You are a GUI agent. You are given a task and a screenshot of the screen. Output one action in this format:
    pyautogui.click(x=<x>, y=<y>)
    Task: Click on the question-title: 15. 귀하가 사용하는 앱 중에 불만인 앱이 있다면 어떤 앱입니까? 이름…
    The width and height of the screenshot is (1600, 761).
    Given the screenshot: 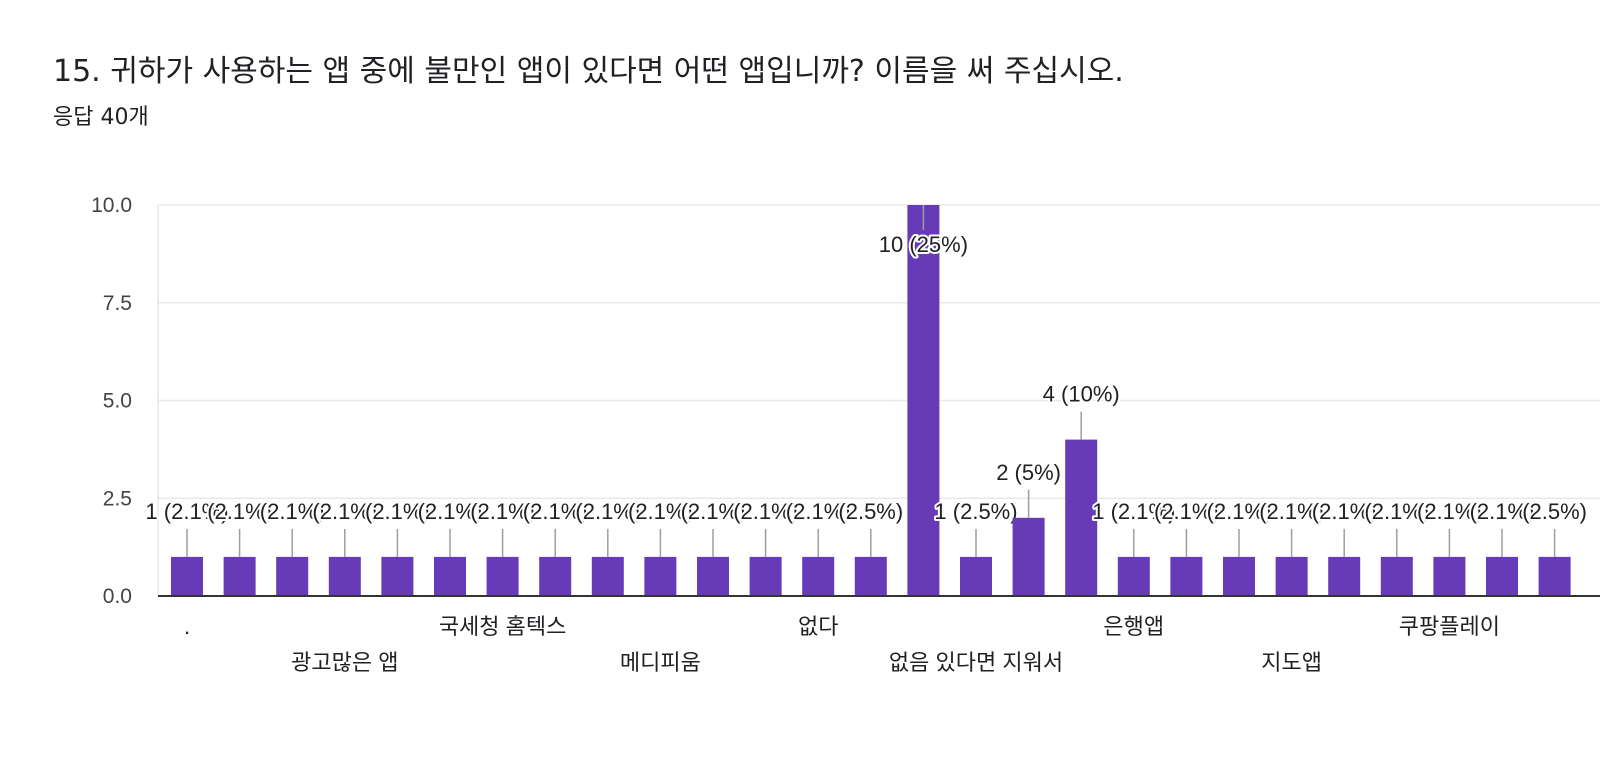 What is the action you would take?
    pyautogui.click(x=588, y=71)
    